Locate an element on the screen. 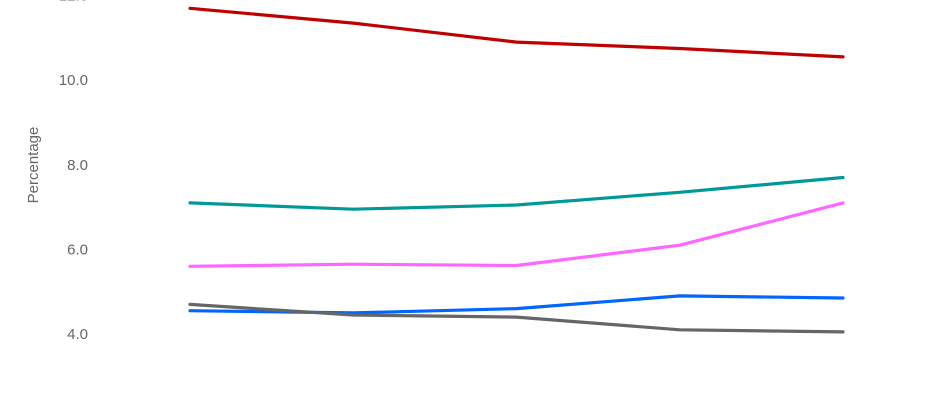  y-axis-title: Percentage is located at coordinates (33, 165).